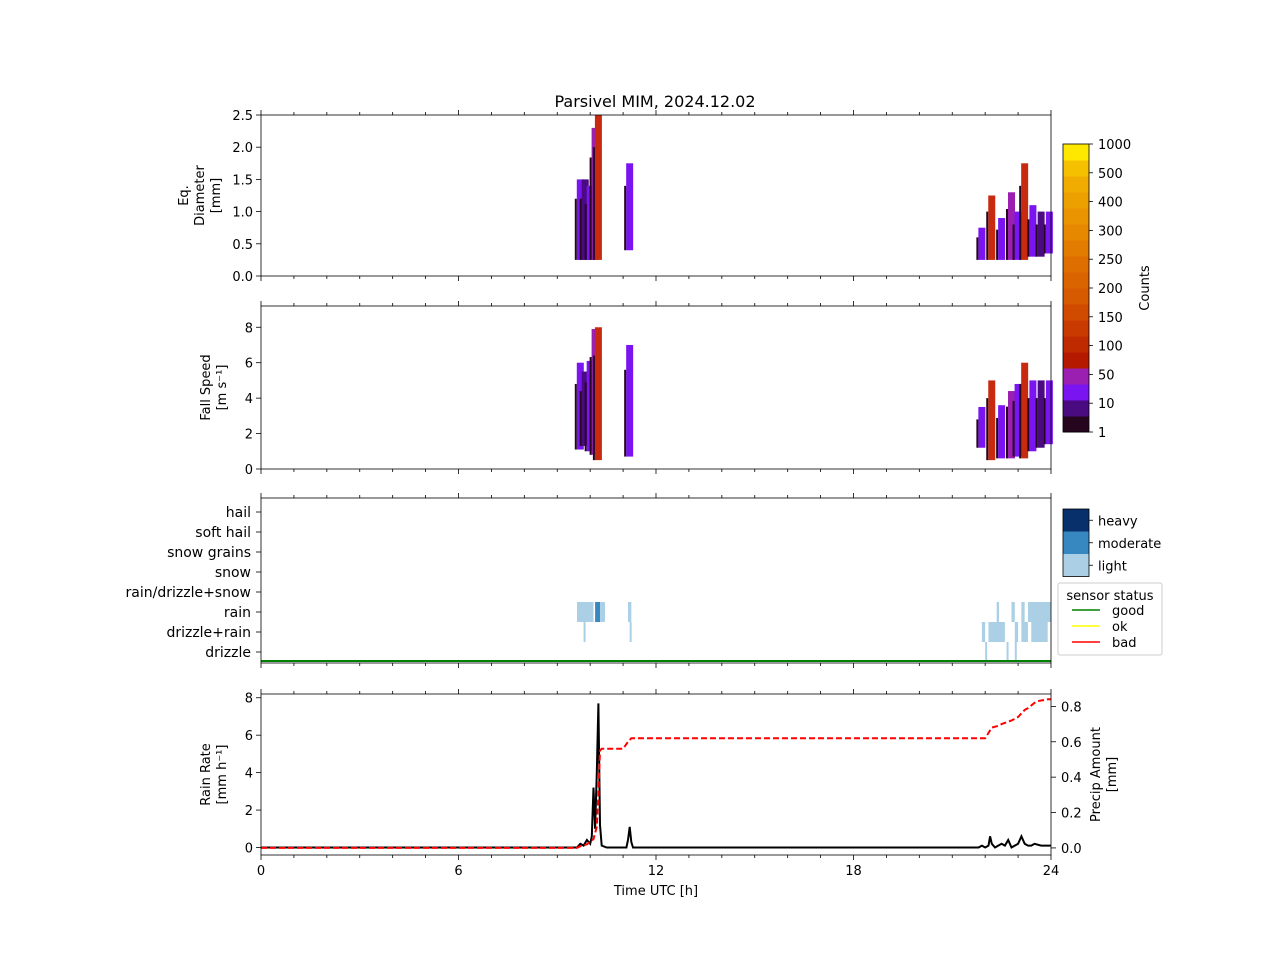 This screenshot has width=1280, height=964. Describe the element at coordinates (206, 387) in the screenshot. I see `y-axis-label-line: Fall Speed` at that location.